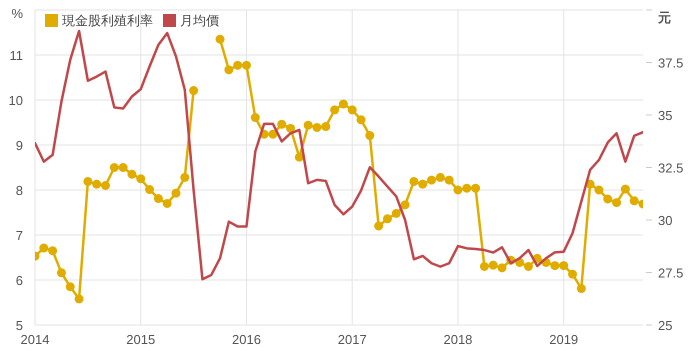  I want to click on x-tick-label: 2015, so click(141, 339).